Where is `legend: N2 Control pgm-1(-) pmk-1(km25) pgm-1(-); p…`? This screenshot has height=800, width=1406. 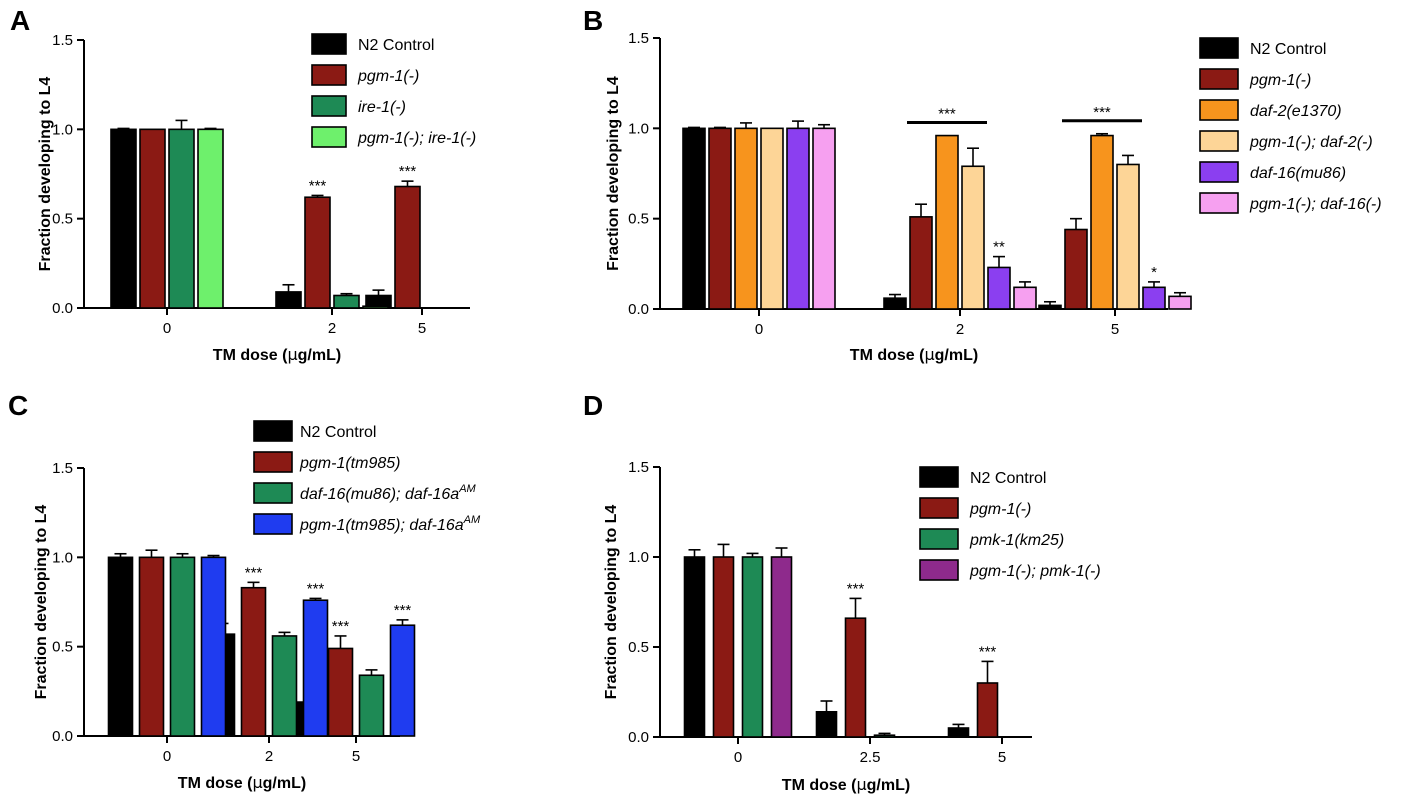
legend: N2 Control pgm-1(-) pmk-1(km25) pgm-1(-); p… is located at coordinates (1010, 523).